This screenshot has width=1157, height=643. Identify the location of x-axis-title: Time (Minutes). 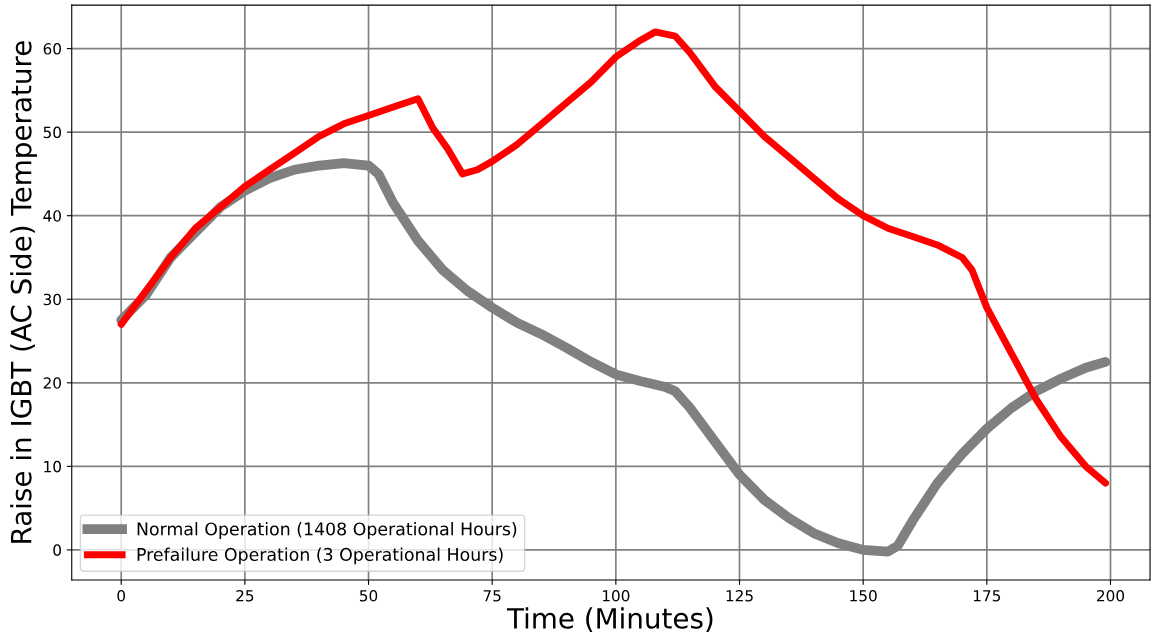
(609, 620).